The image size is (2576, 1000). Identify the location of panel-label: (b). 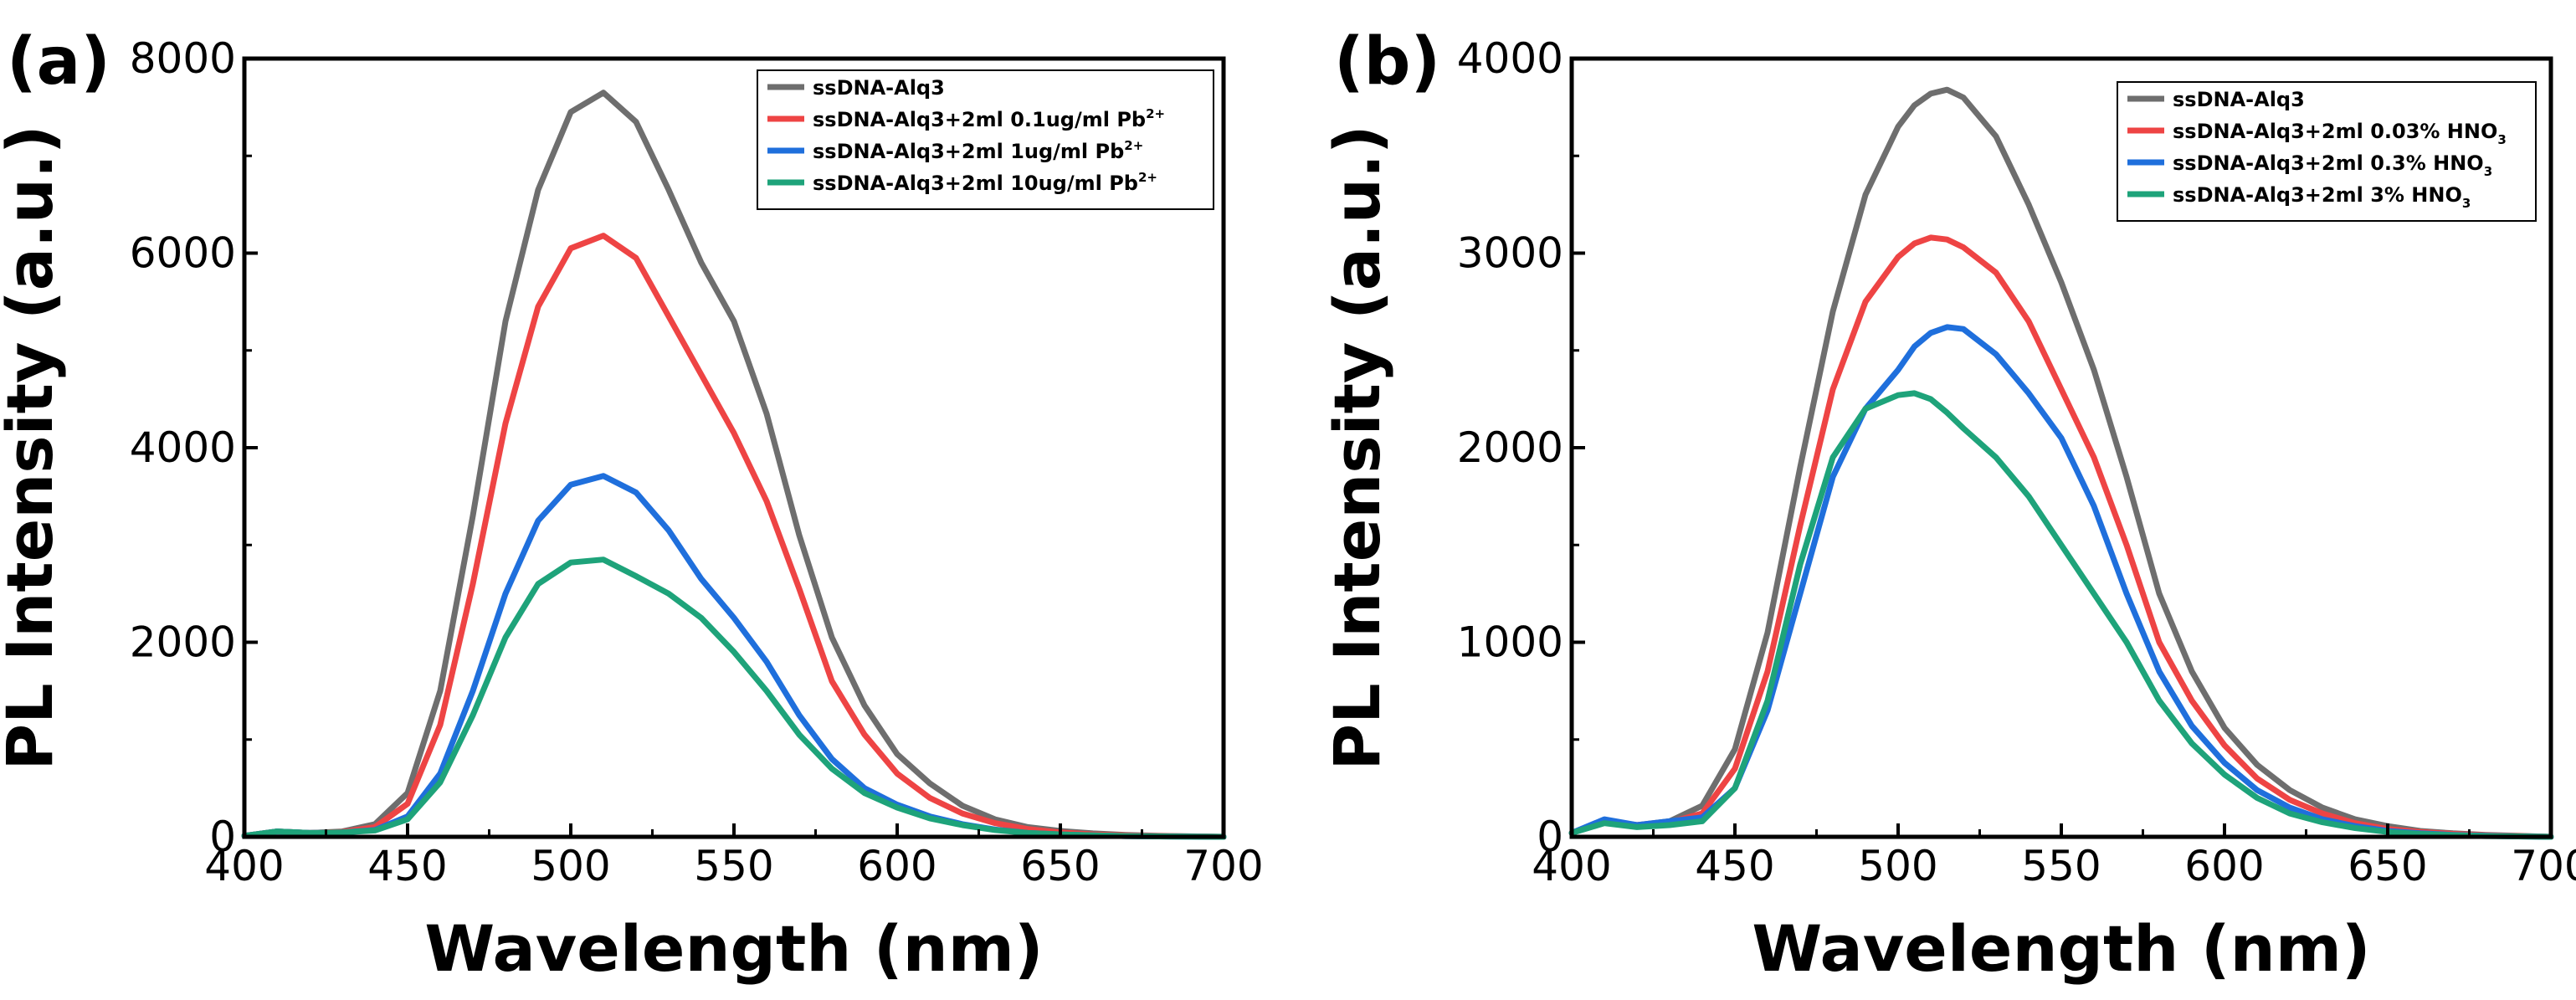
(1387, 62).